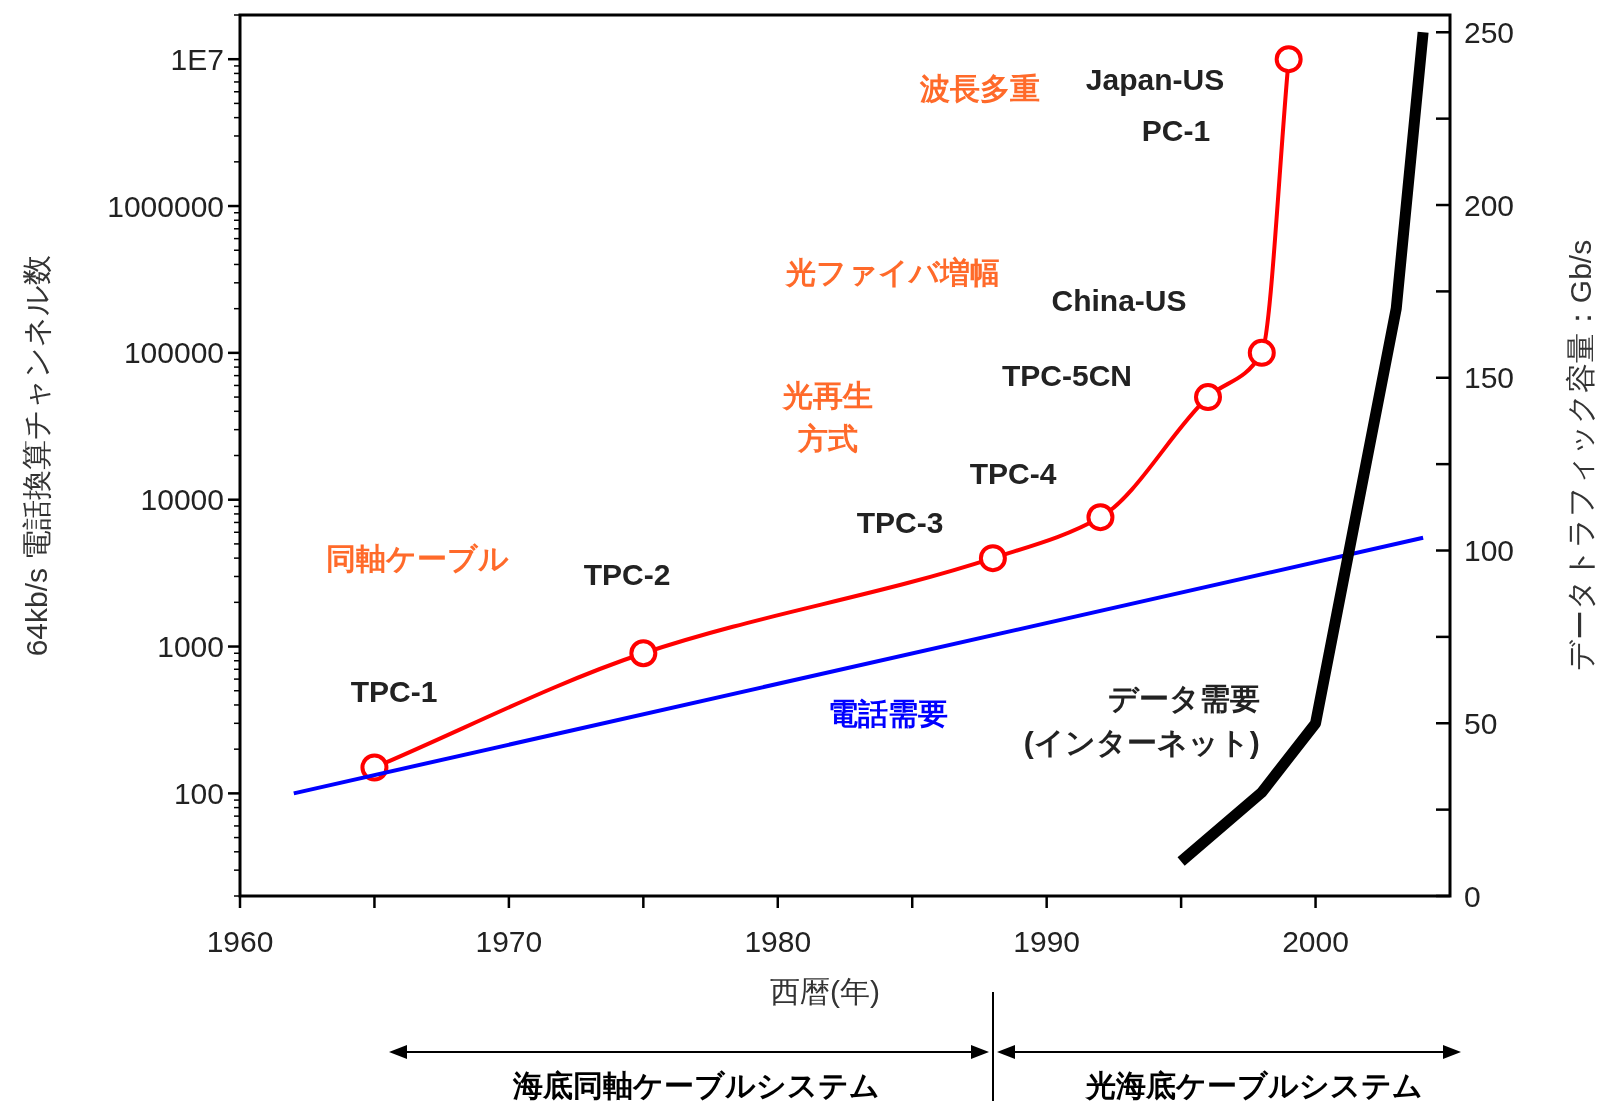  I want to click on x-tick-label: 1970, so click(509, 941).